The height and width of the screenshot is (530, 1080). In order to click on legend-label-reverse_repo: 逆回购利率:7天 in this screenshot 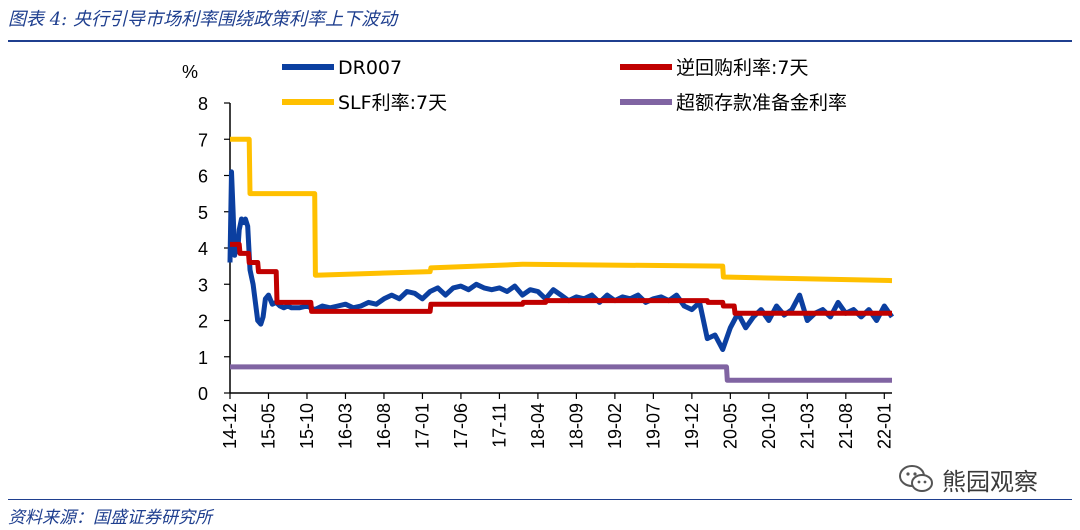, I will do `click(742, 68)`.